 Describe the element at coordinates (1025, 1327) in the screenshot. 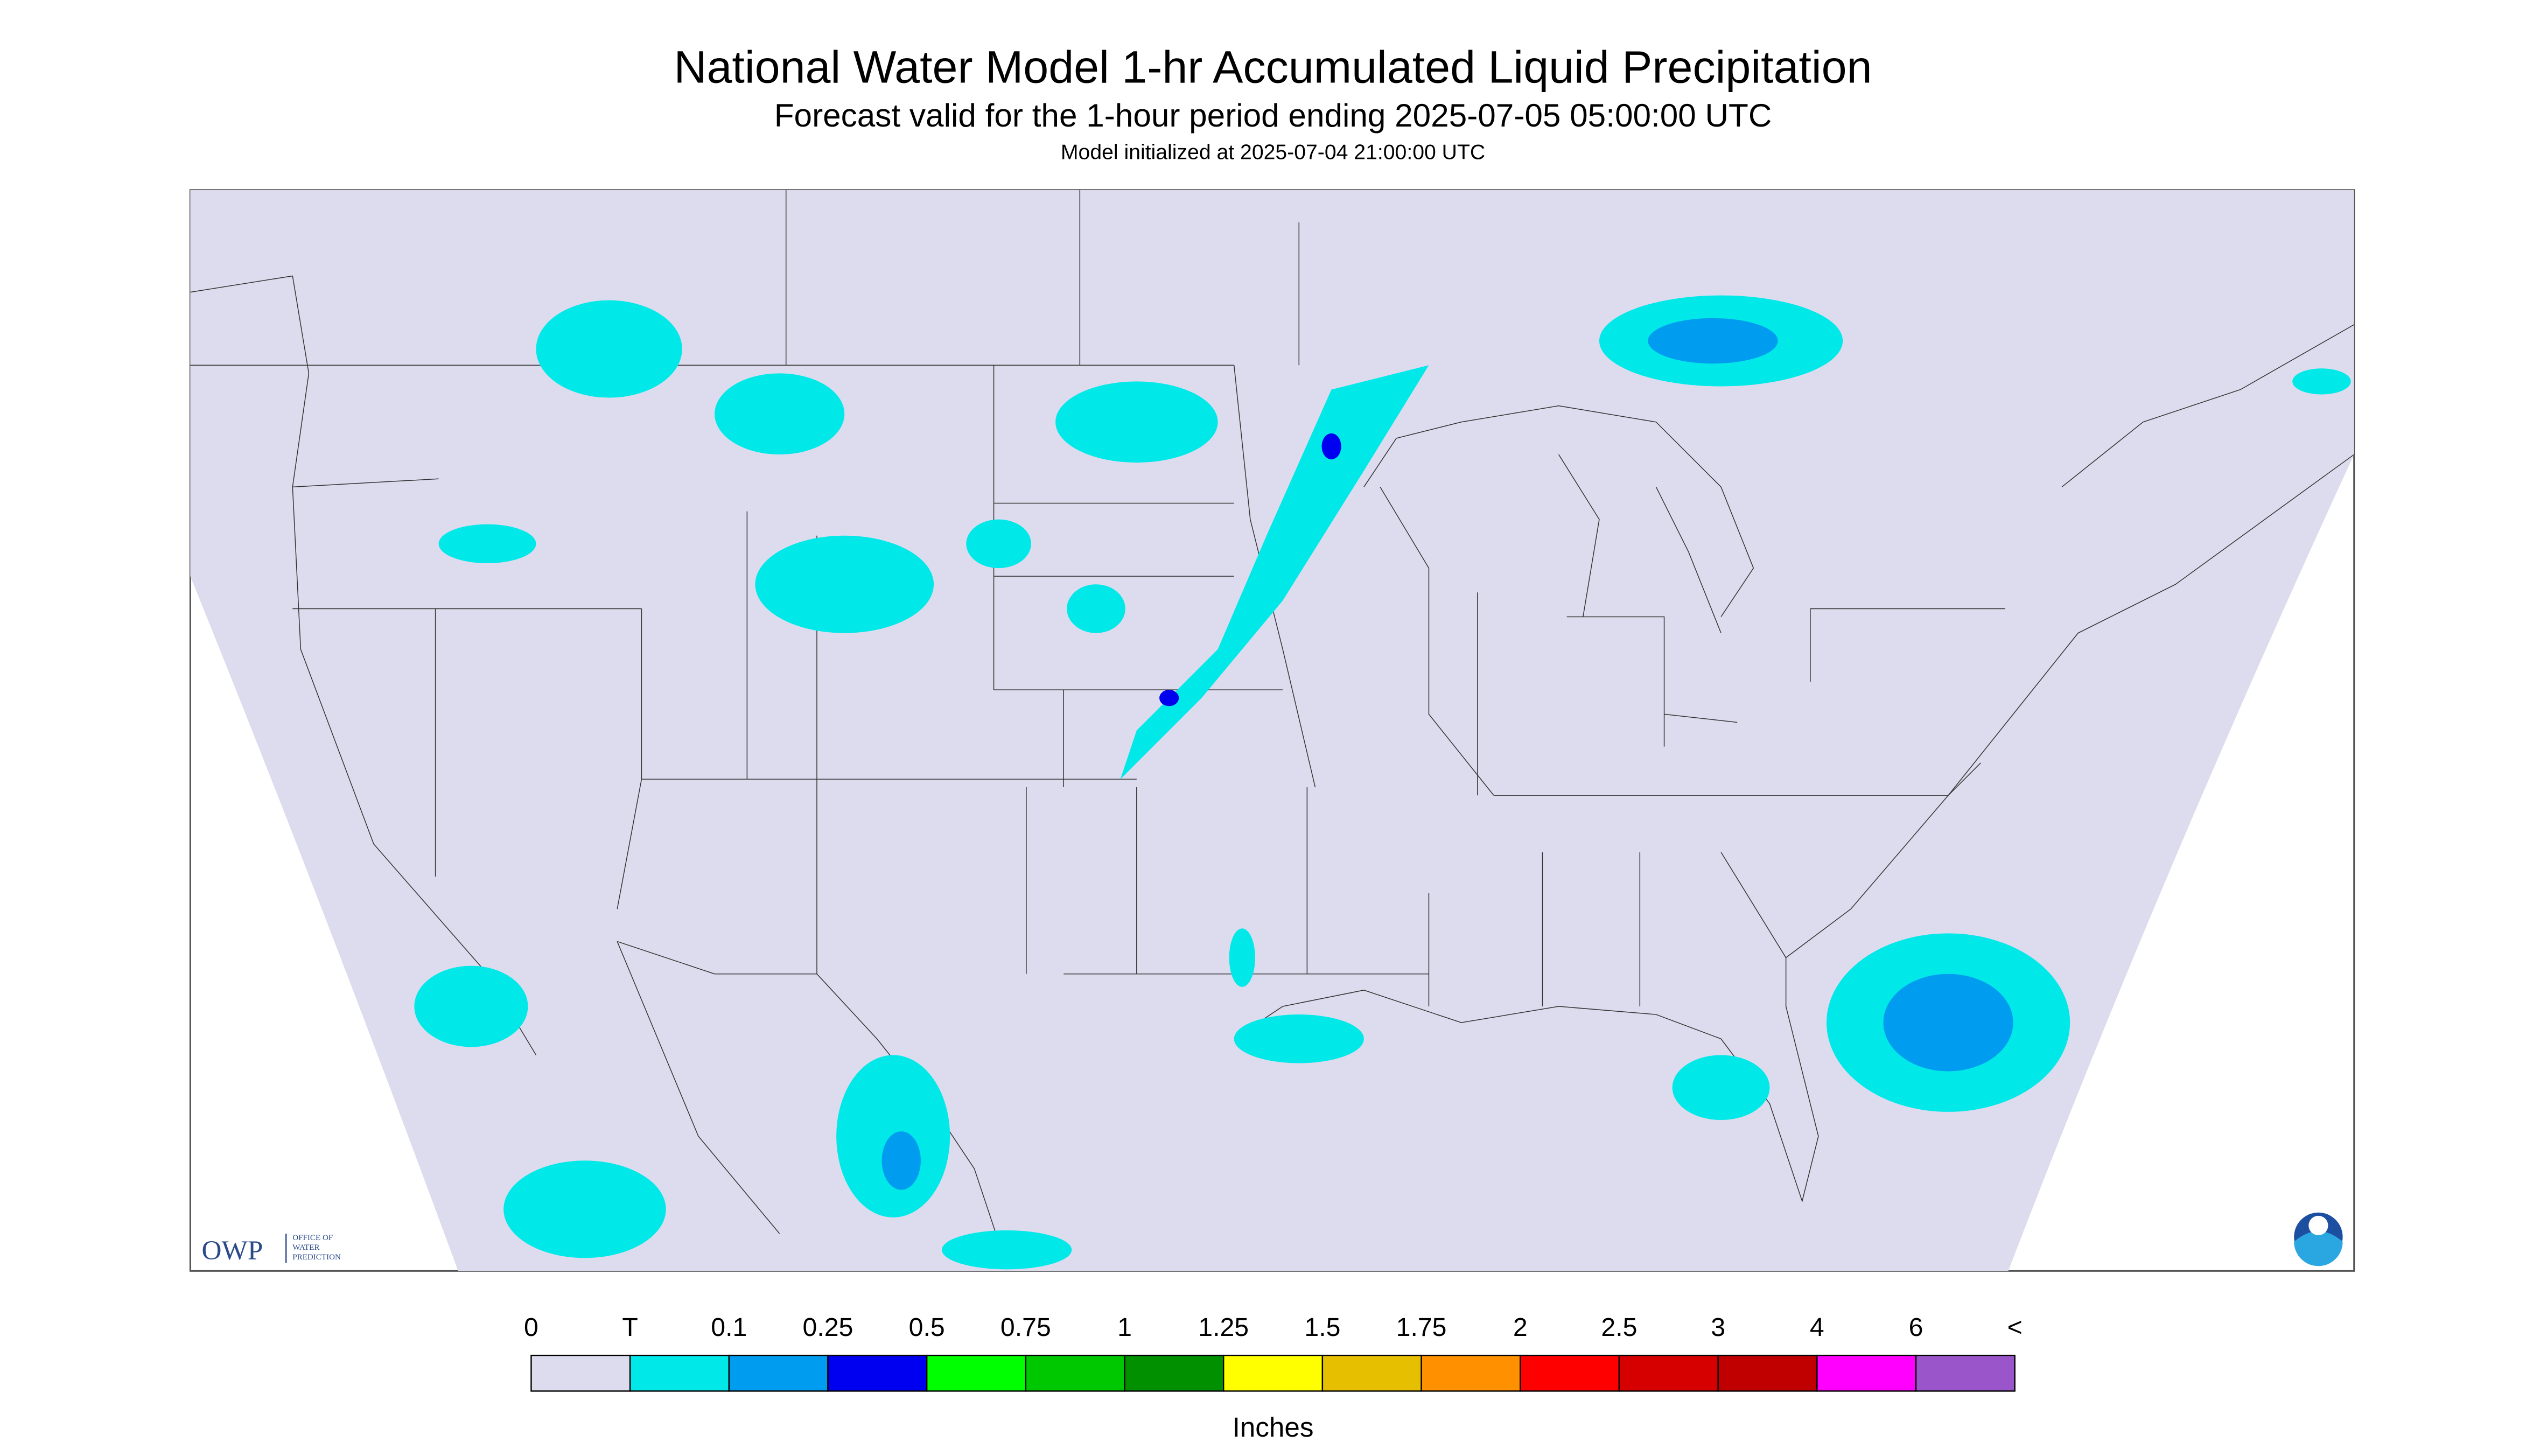

I see `legend-label: 0.75` at that location.